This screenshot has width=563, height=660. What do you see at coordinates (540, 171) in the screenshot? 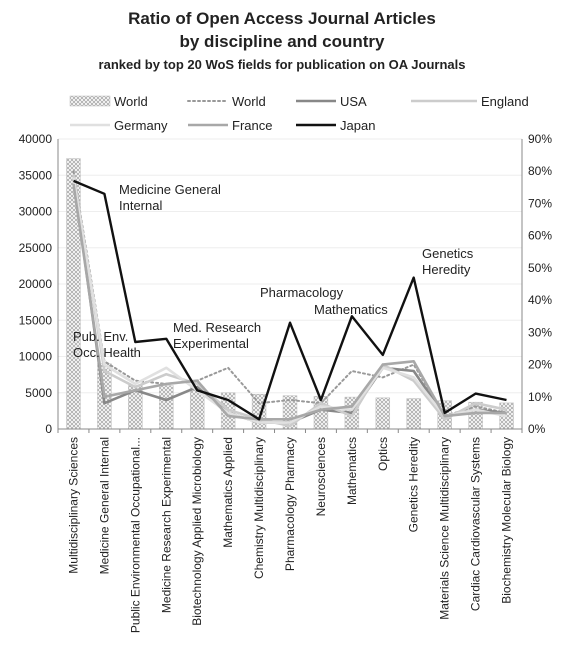
I see `right-tick-label: 80%` at bounding box center [540, 171].